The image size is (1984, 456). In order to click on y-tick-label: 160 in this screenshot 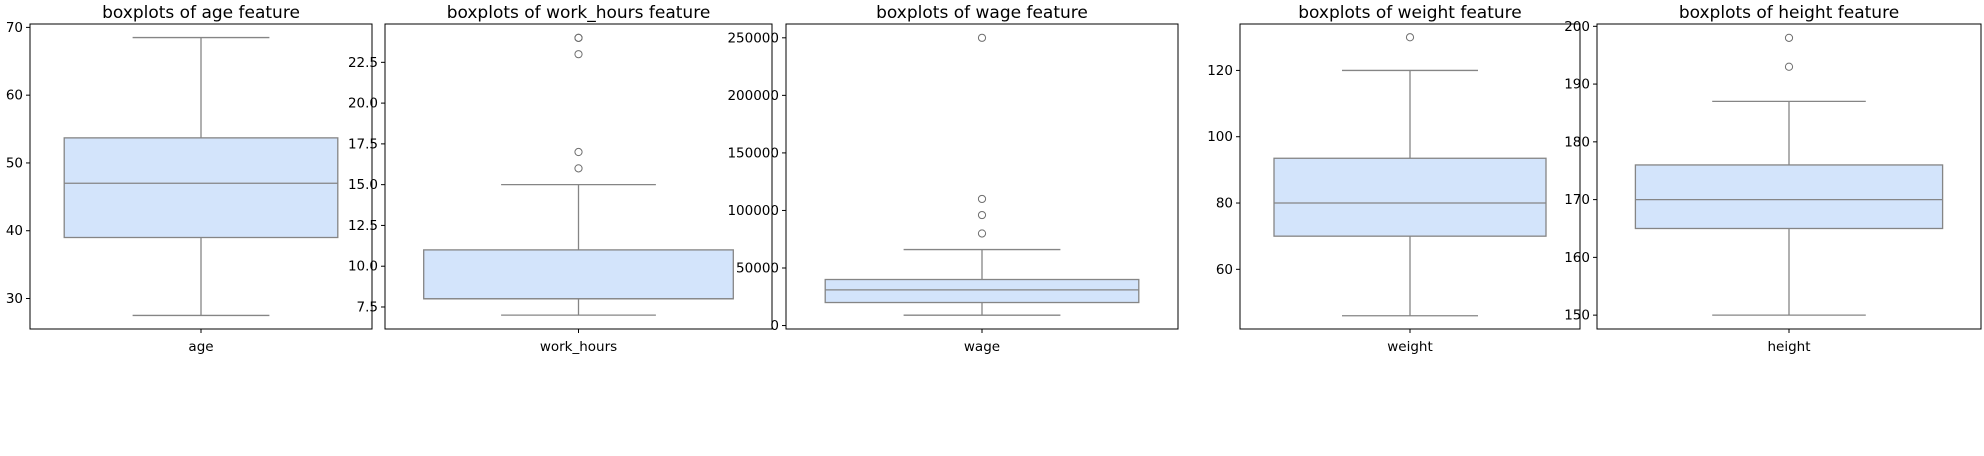, I will do `click(1577, 258)`.